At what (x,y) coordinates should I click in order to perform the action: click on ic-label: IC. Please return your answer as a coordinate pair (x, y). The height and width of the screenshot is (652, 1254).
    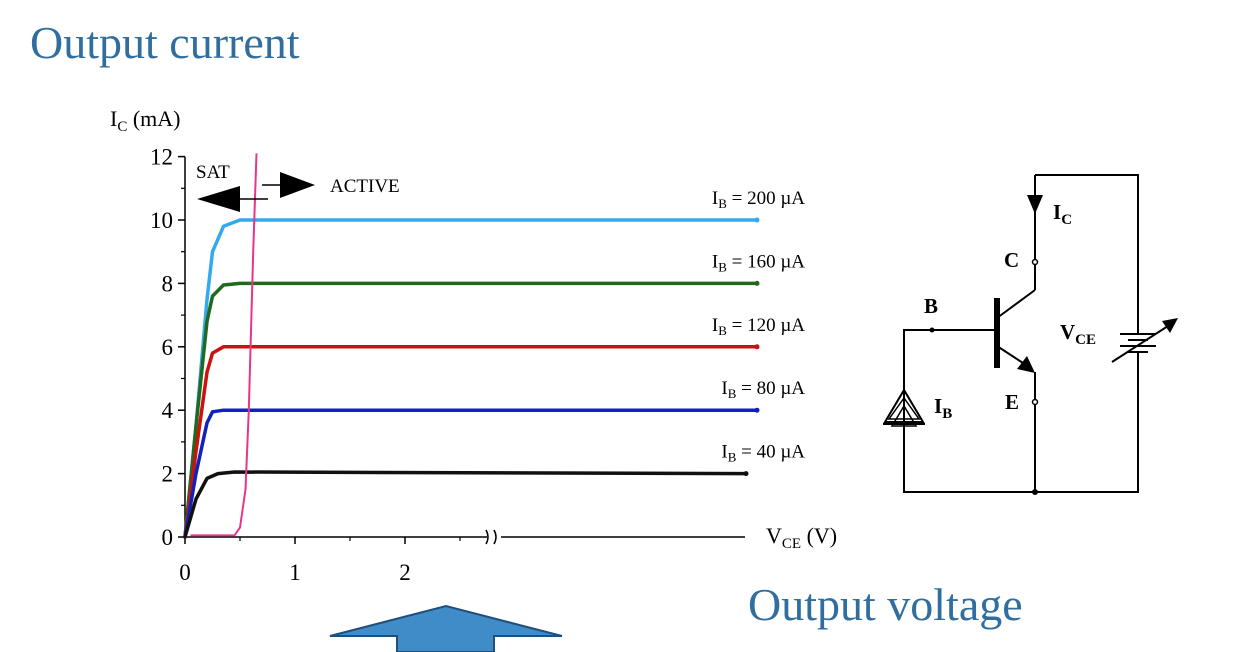
    Looking at the image, I should click on (1062, 214).